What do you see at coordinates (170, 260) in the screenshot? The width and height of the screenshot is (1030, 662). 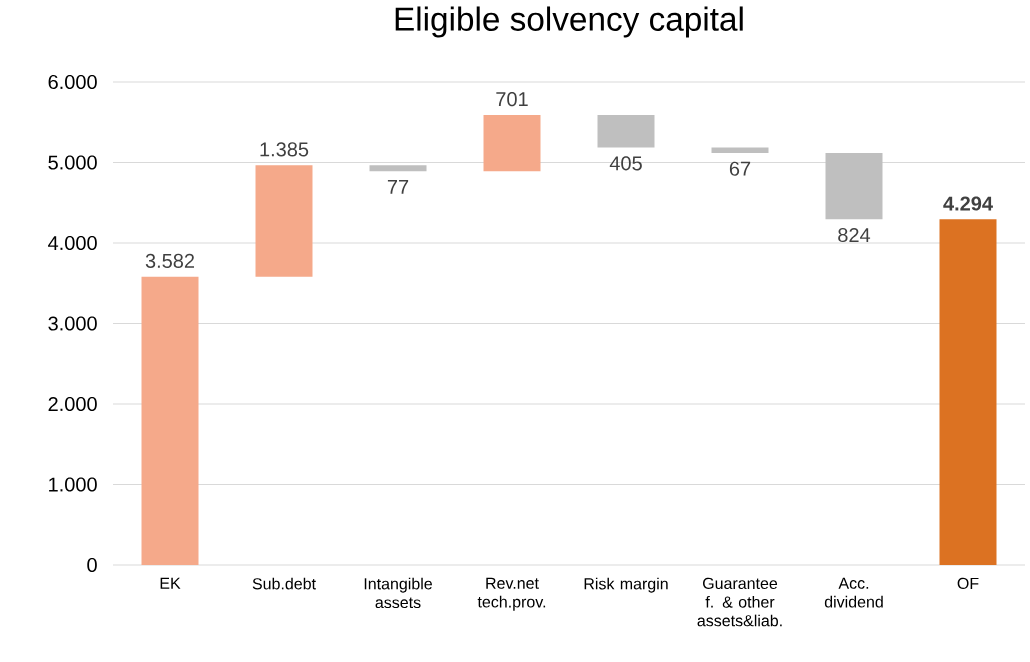 I see `data-label: 3.582` at bounding box center [170, 260].